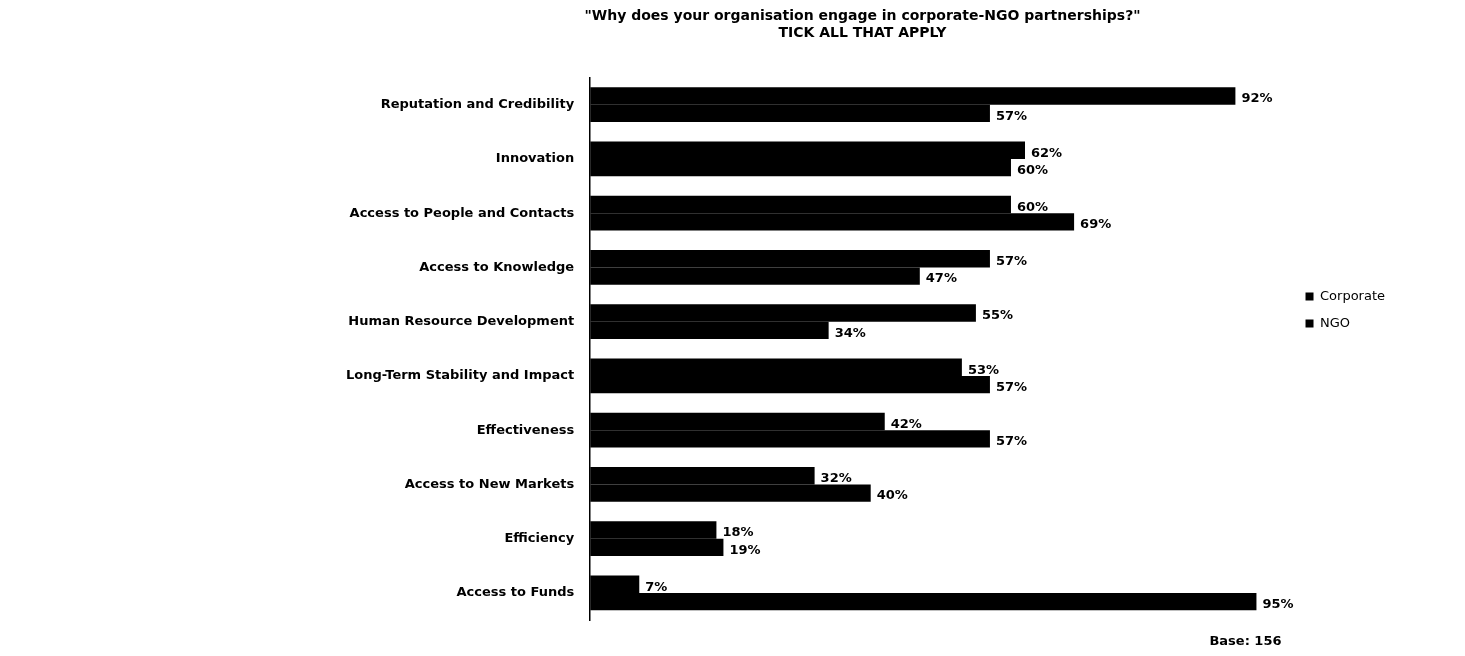 This screenshot has height=656, width=1465. Describe the element at coordinates (656, 586) in the screenshot. I see `data-label: 7%` at that location.